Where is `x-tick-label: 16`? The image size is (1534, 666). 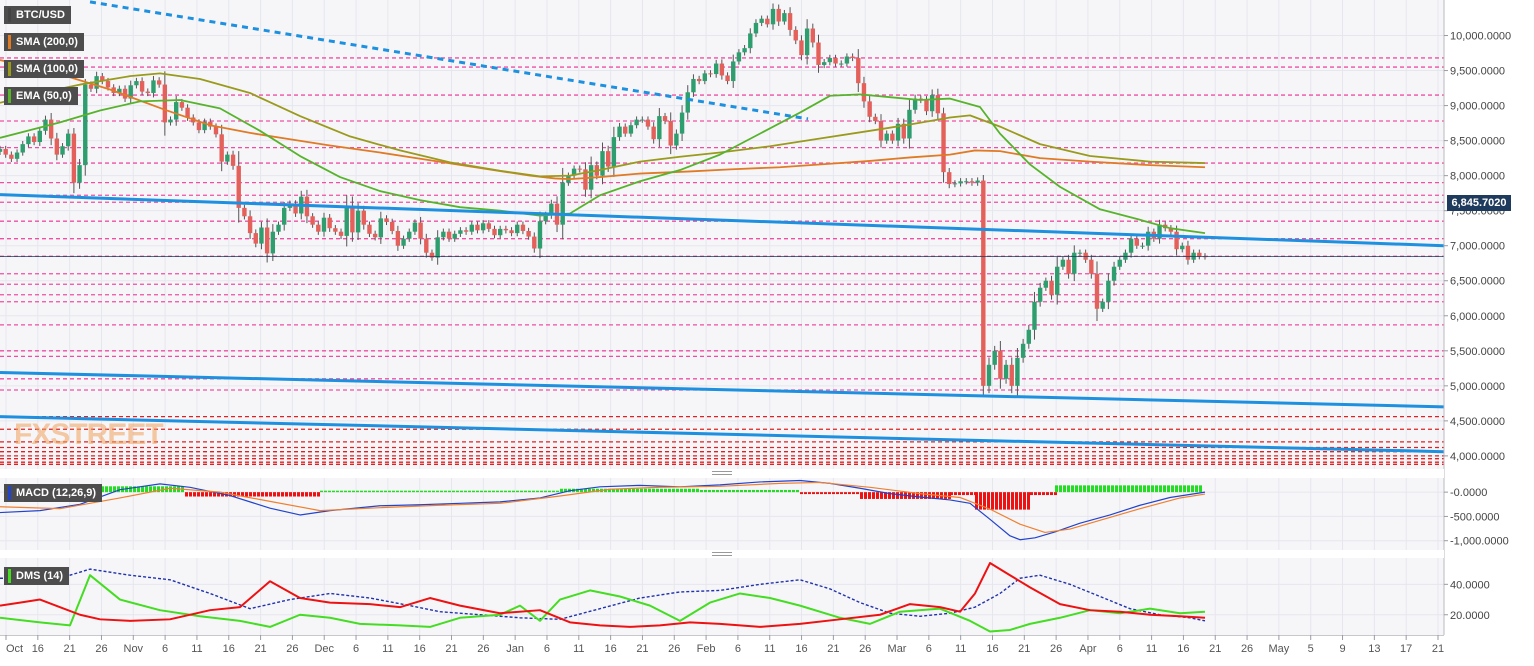
x-tick-label: 16 is located at coordinates (801, 649).